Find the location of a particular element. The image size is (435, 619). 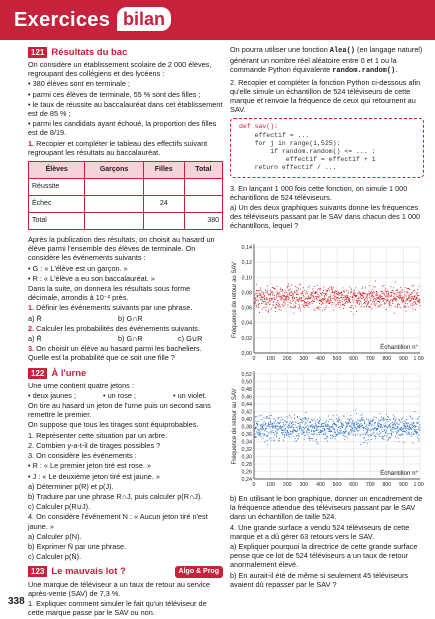

event-r: • R : « L'élève a eu son baccalauréat. » is located at coordinates (91, 278).